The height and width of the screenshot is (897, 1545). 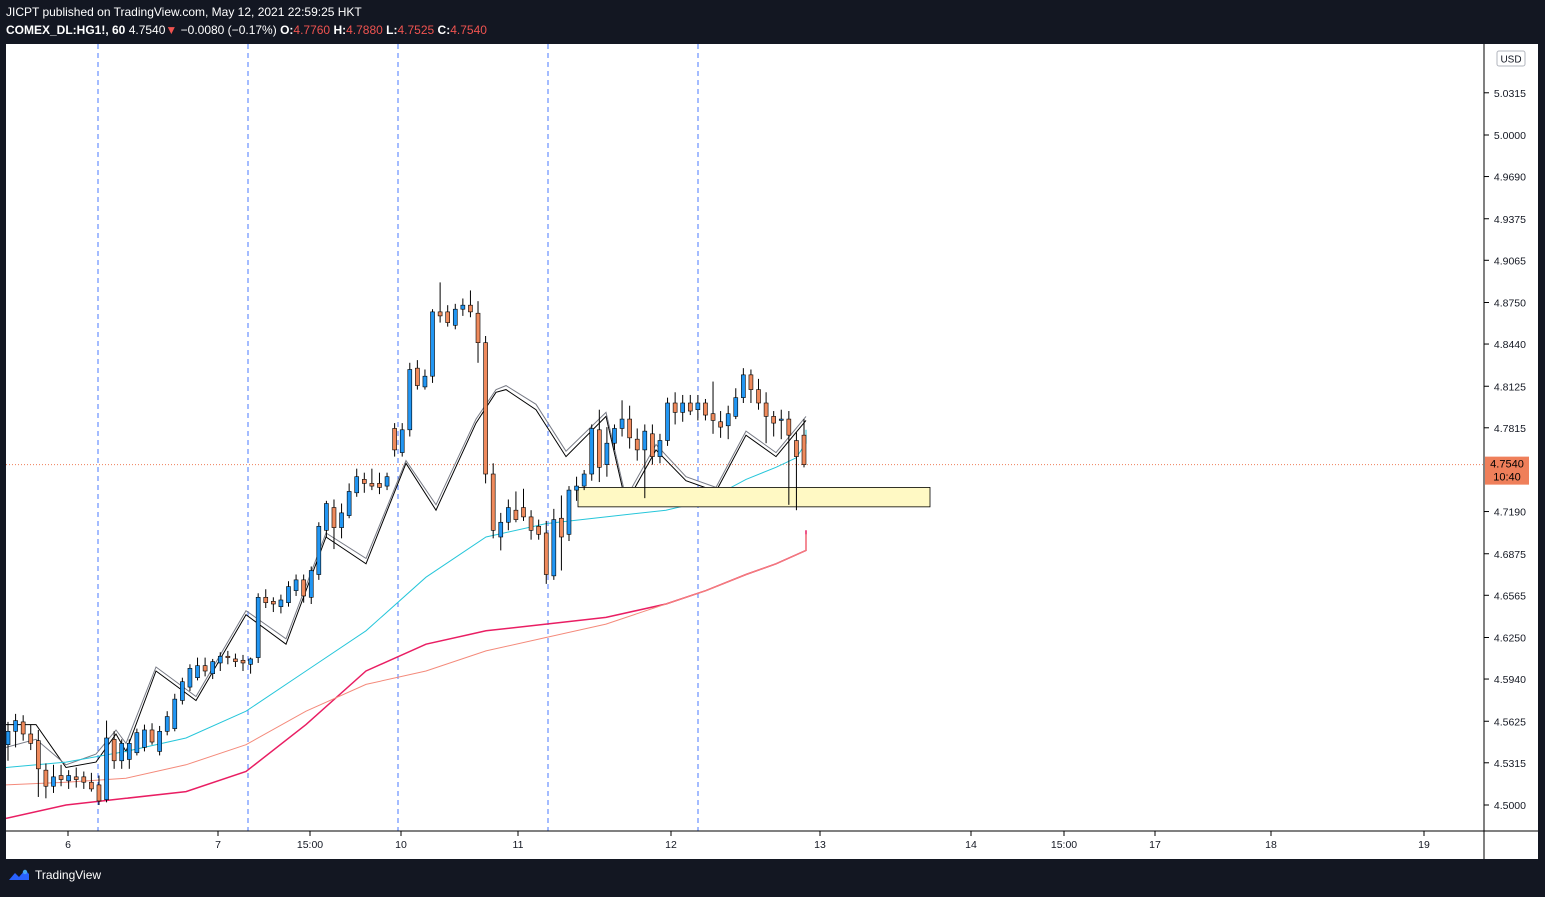 I want to click on support-zone, so click(x=754, y=497).